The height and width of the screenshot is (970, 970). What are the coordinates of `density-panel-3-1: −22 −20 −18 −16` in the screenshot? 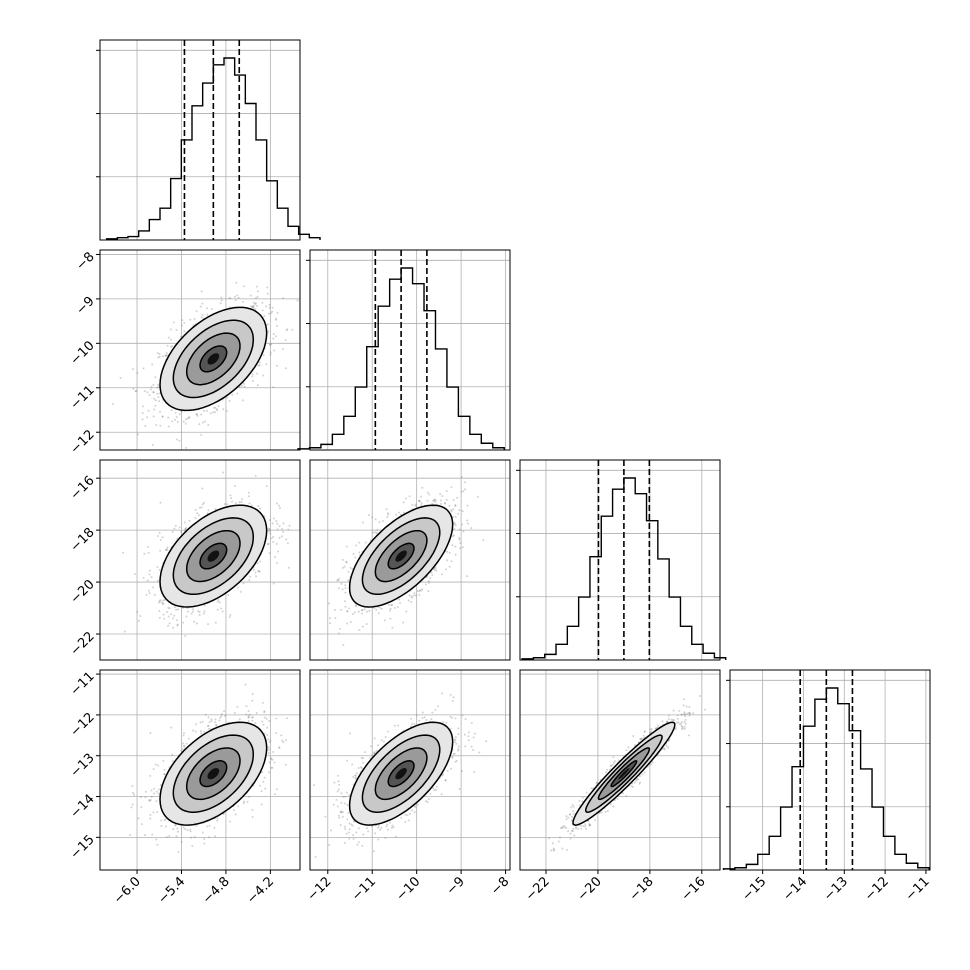 It's located at (184, 560).